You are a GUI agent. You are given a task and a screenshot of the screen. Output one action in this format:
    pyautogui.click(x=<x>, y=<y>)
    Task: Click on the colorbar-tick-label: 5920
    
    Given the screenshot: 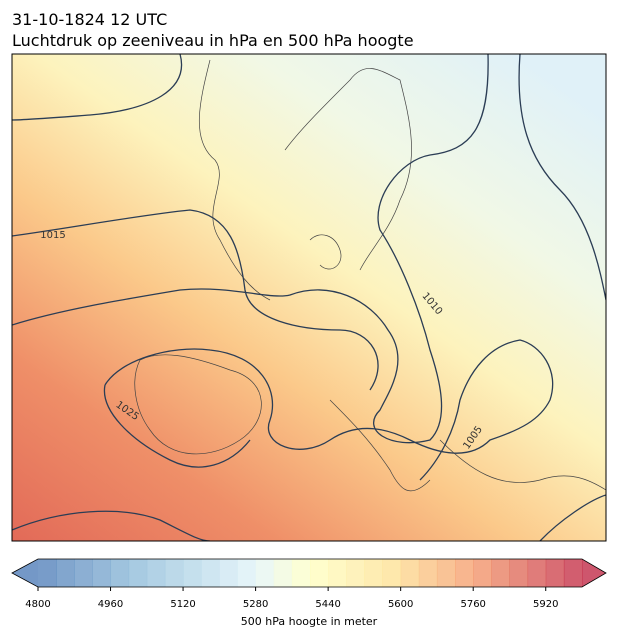 What is the action you would take?
    pyautogui.click(x=545, y=604)
    